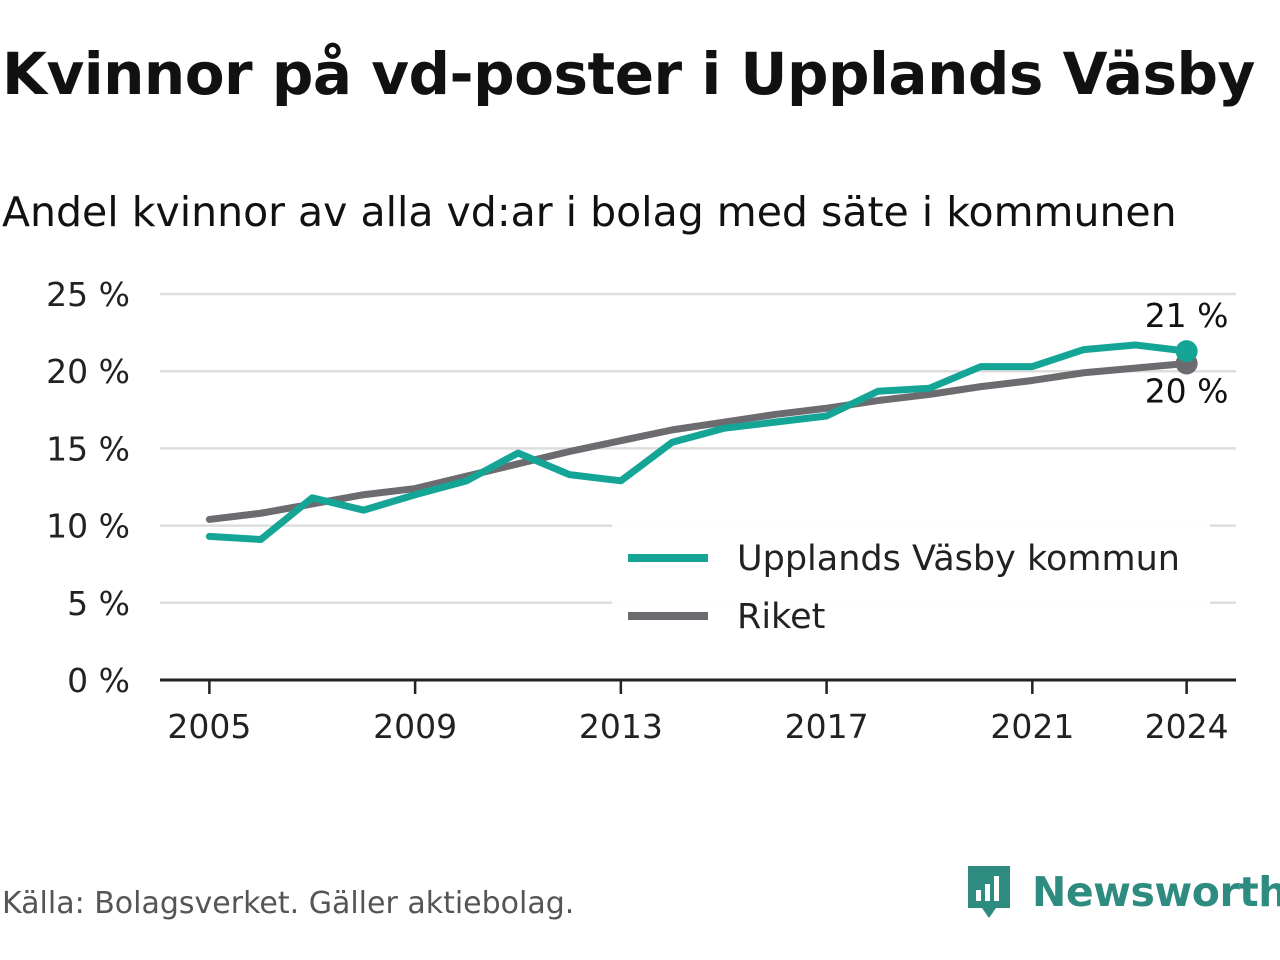 Image resolution: width=1280 pixels, height=960 pixels. I want to click on end-labels: 21 % 20 %, so click(1187, 353).